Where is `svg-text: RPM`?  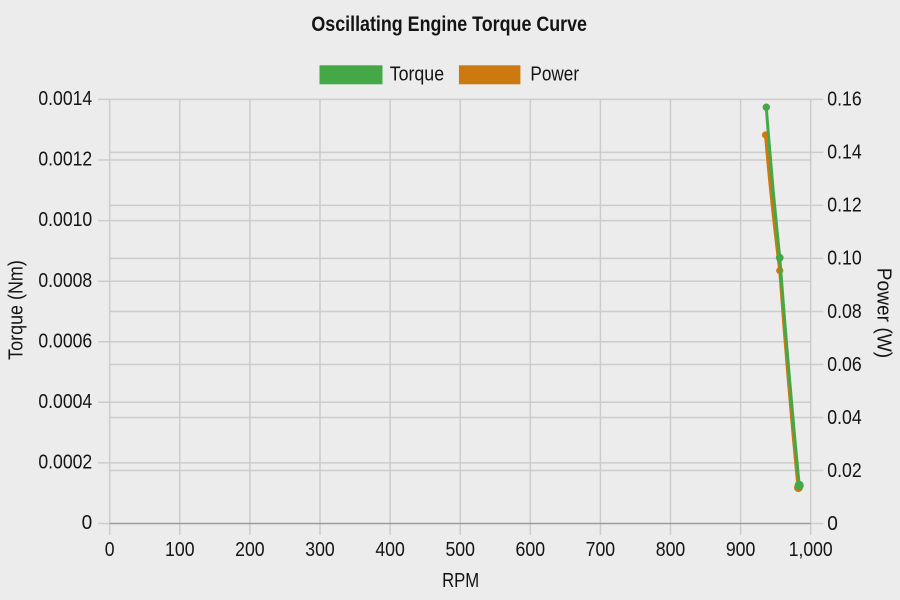
svg-text: RPM is located at coordinates (460, 581).